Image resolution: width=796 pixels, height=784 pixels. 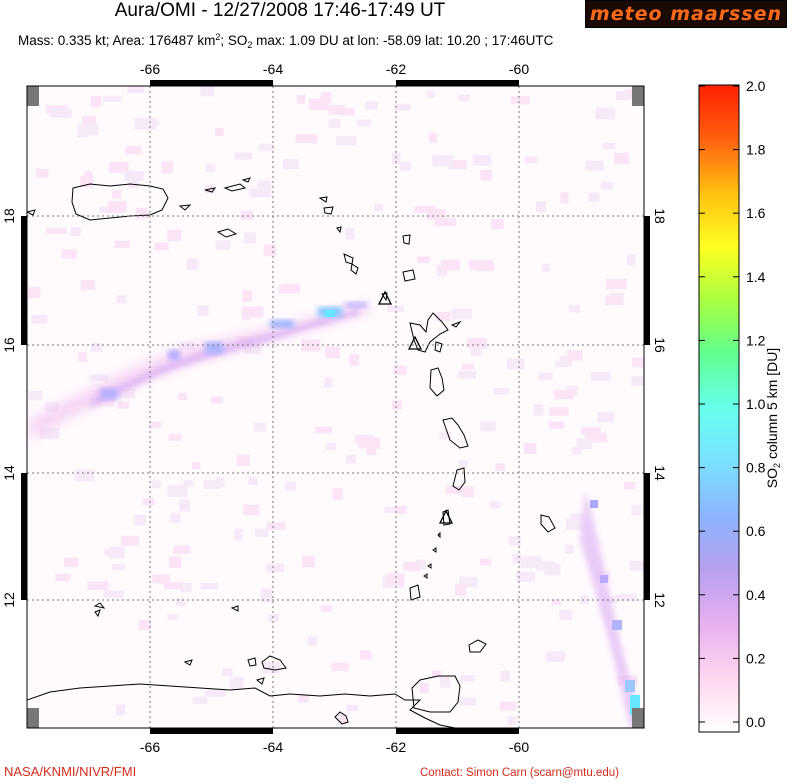 I want to click on so2-subscript: 2, so click(x=250, y=45).